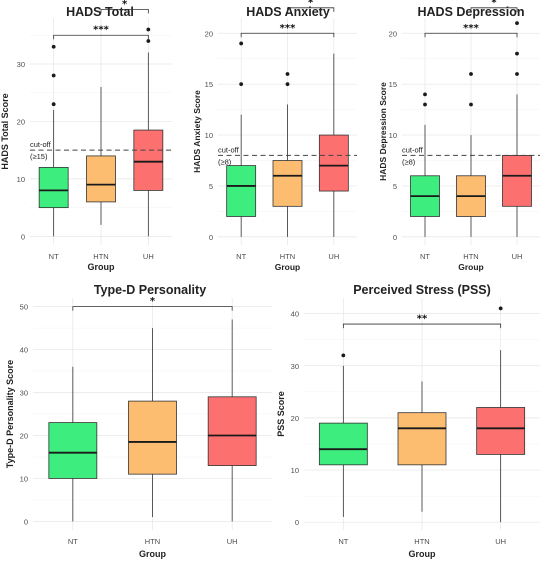 This screenshot has height=562, width=550. I want to click on y-tick-label: 50, so click(24, 307).